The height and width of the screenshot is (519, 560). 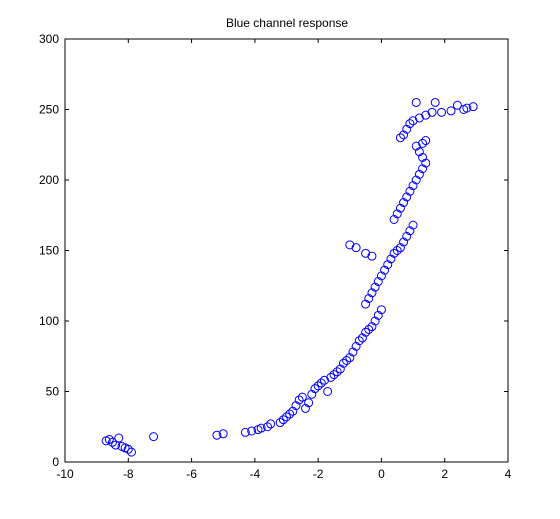 I want to click on x-tick-label: 4, so click(x=508, y=474).